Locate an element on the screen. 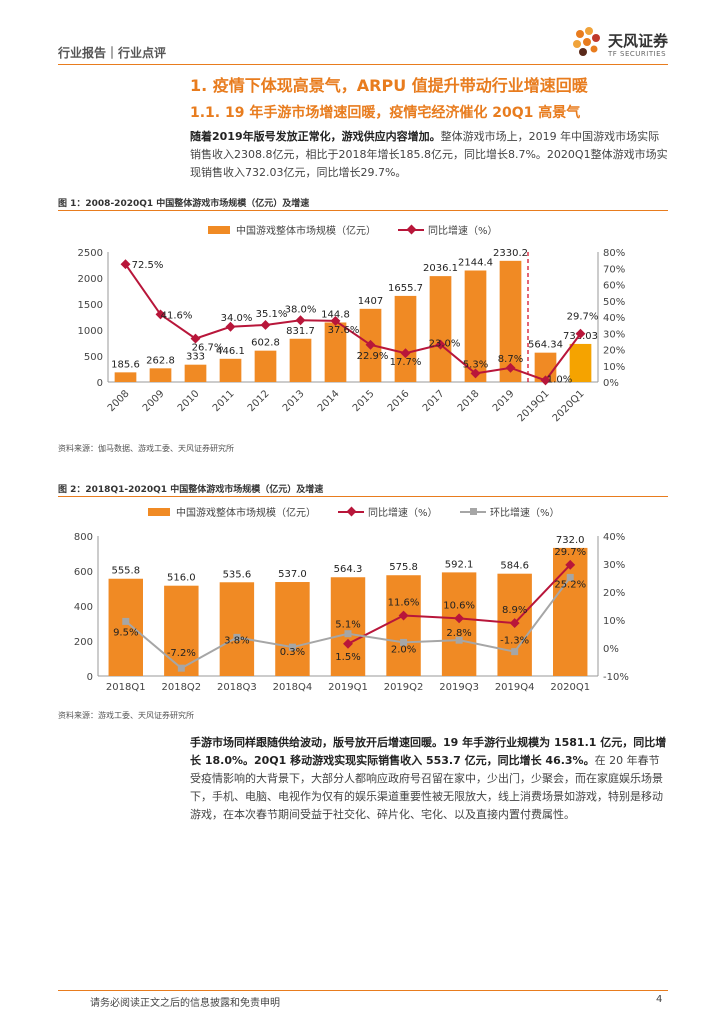  x-tick-label: 2018Q2 is located at coordinates (181, 687).